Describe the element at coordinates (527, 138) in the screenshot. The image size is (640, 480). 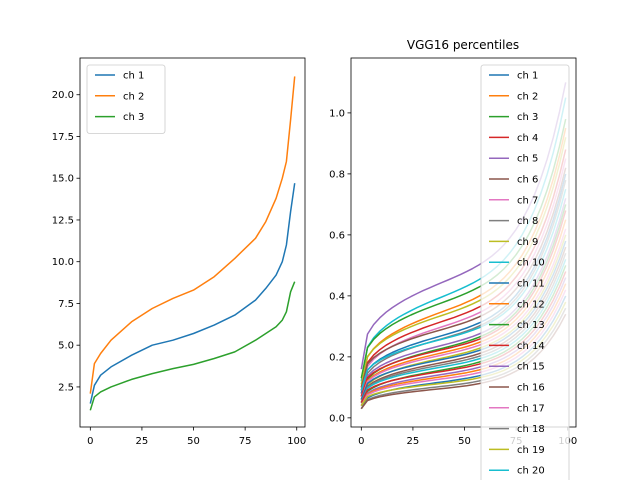
I see `legend-label: ch 4` at that location.